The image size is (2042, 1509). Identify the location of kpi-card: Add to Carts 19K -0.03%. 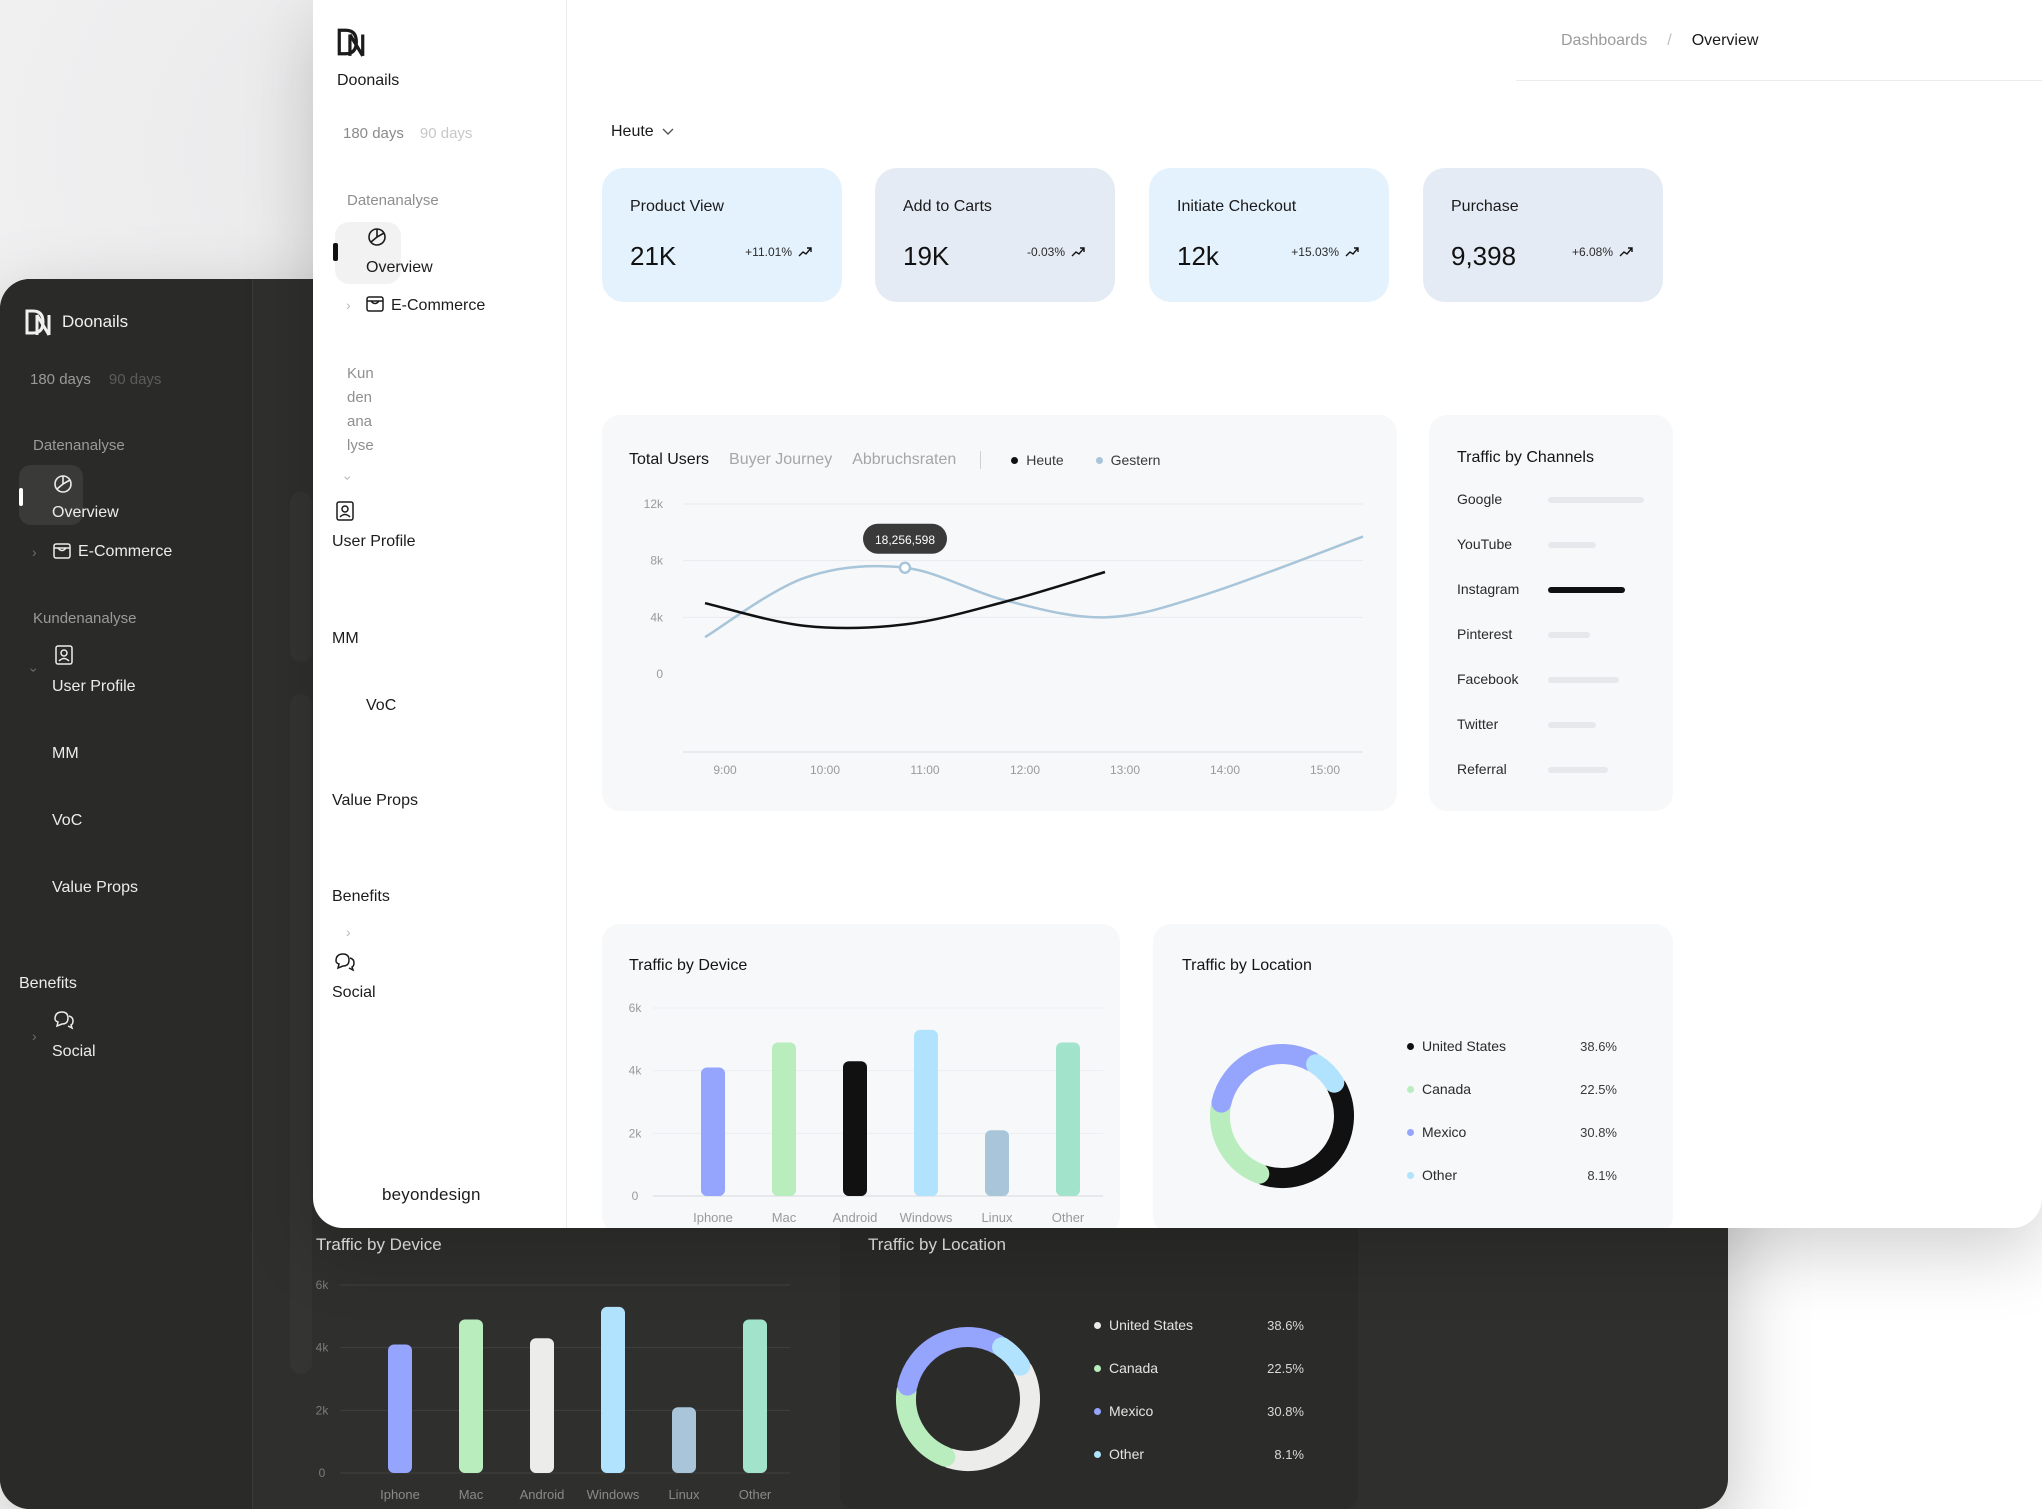
(995, 235).